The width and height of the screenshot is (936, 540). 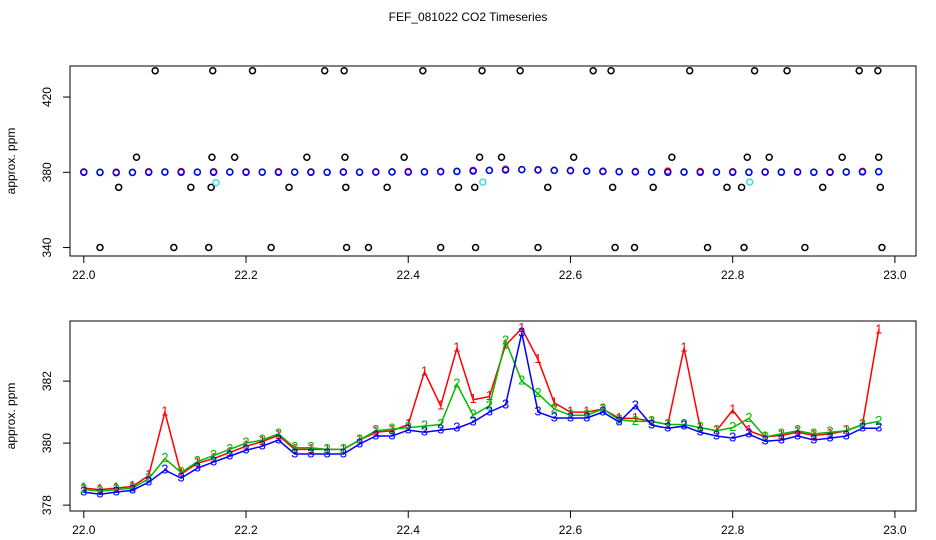 What do you see at coordinates (409, 275) in the screenshot?
I see `x-tick-label: 22.4` at bounding box center [409, 275].